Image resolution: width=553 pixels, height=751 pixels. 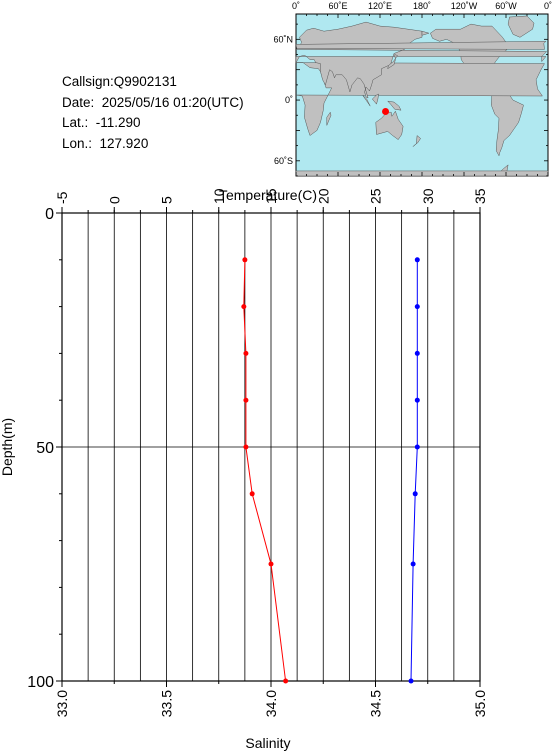 What do you see at coordinates (283, 161) in the screenshot?
I see `map-latitude-label: 60˚S` at bounding box center [283, 161].